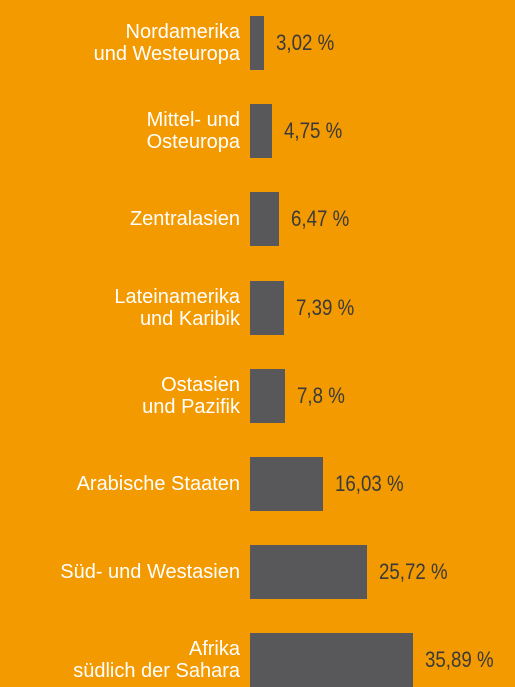  Describe the element at coordinates (321, 395) in the screenshot. I see `value-label: 7,8 %` at that location.